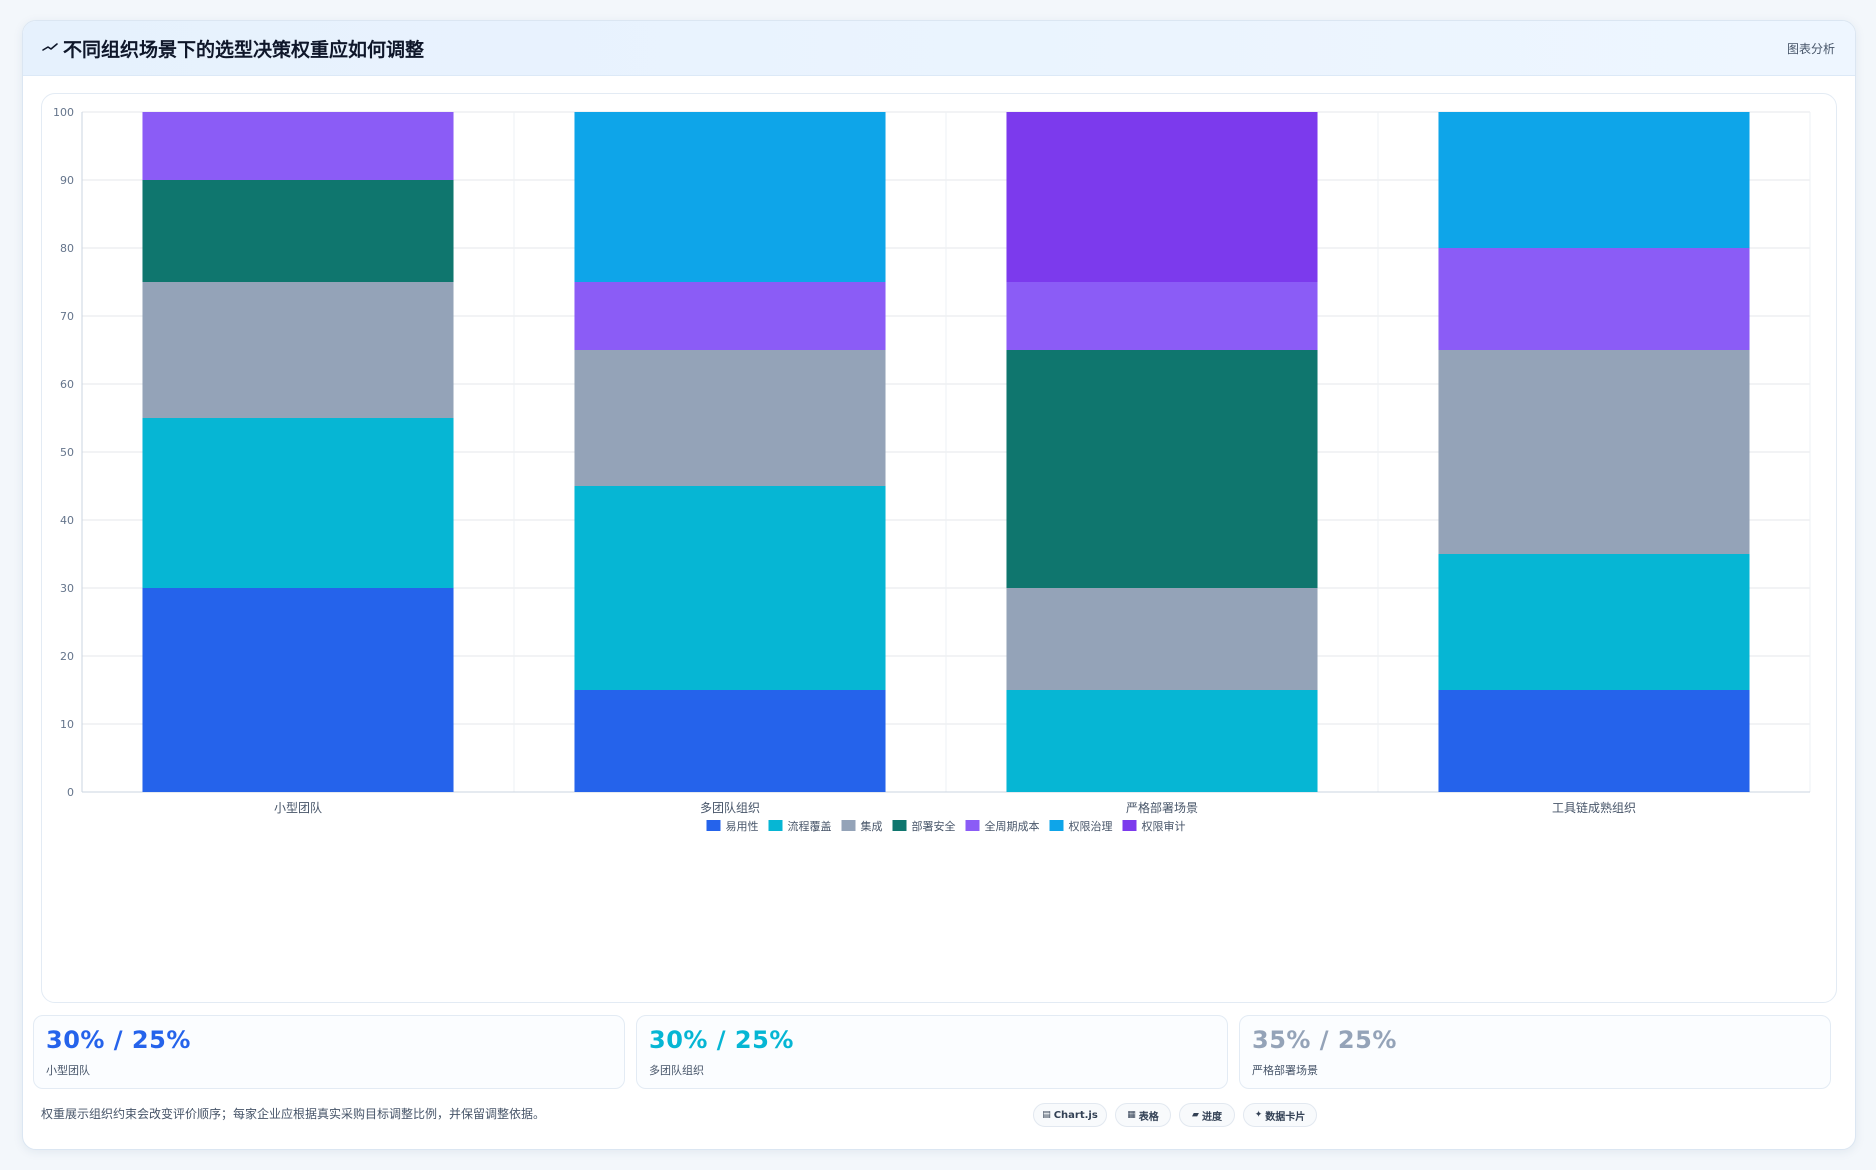  Describe the element at coordinates (1195, 1115) in the screenshot. I see `progress-icon: ▰` at that location.